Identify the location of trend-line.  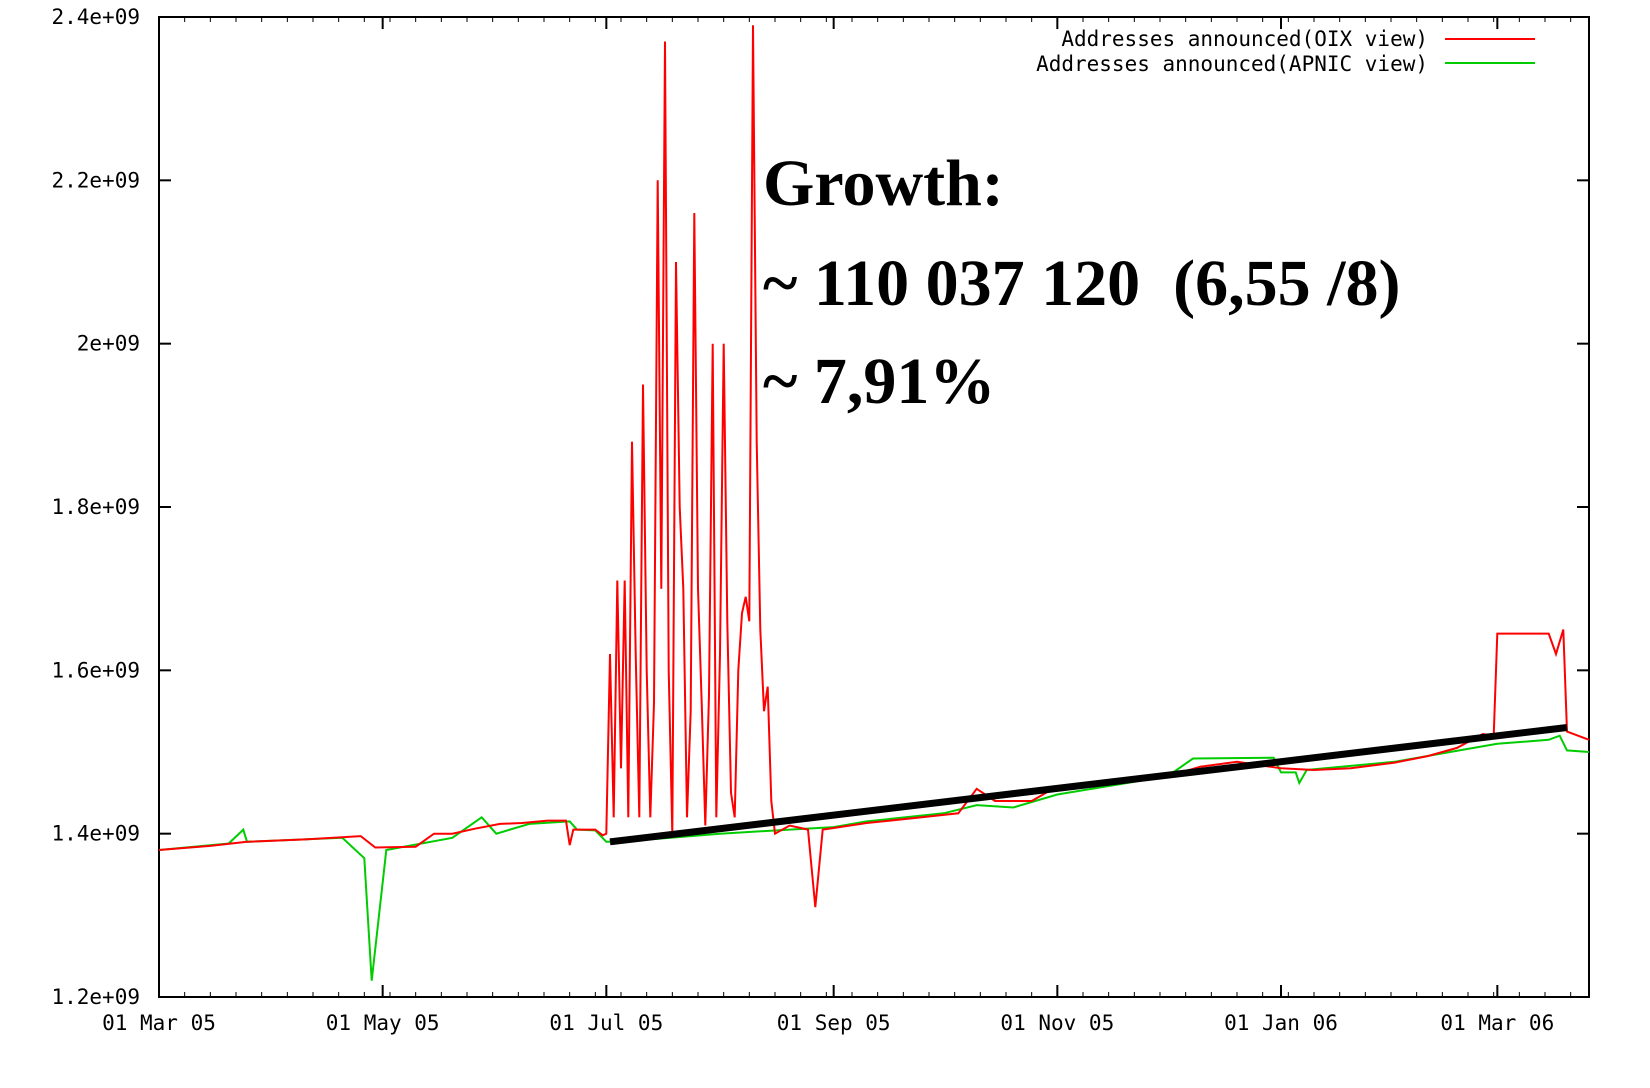
(1088, 785).